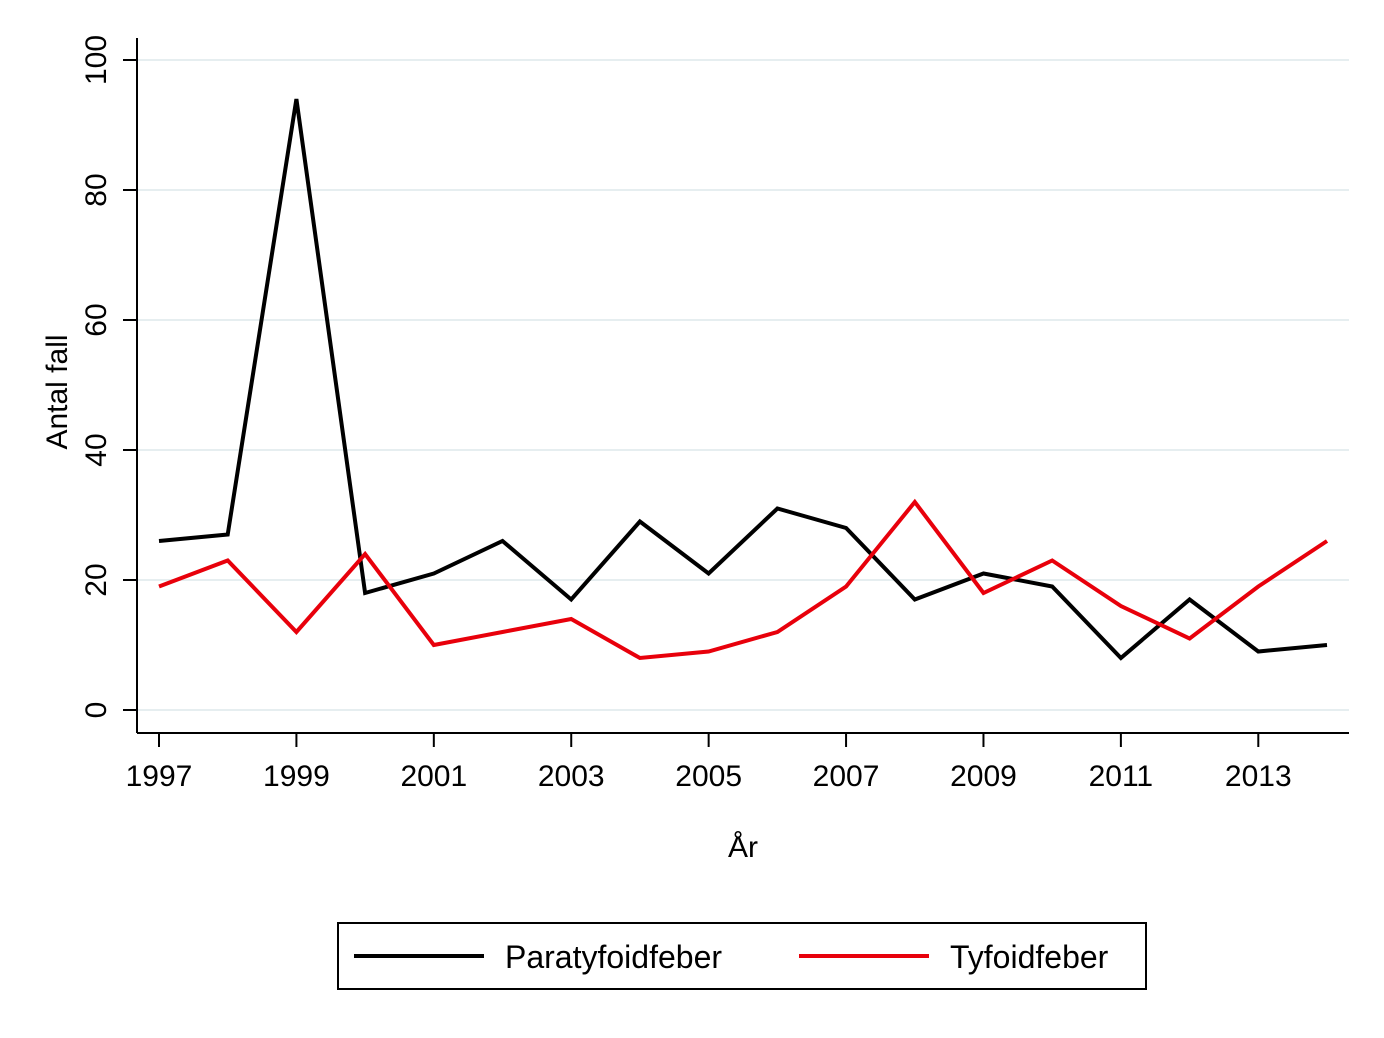 The height and width of the screenshot is (1038, 1384). I want to click on x-tick-label-2007: 2007, so click(846, 776).